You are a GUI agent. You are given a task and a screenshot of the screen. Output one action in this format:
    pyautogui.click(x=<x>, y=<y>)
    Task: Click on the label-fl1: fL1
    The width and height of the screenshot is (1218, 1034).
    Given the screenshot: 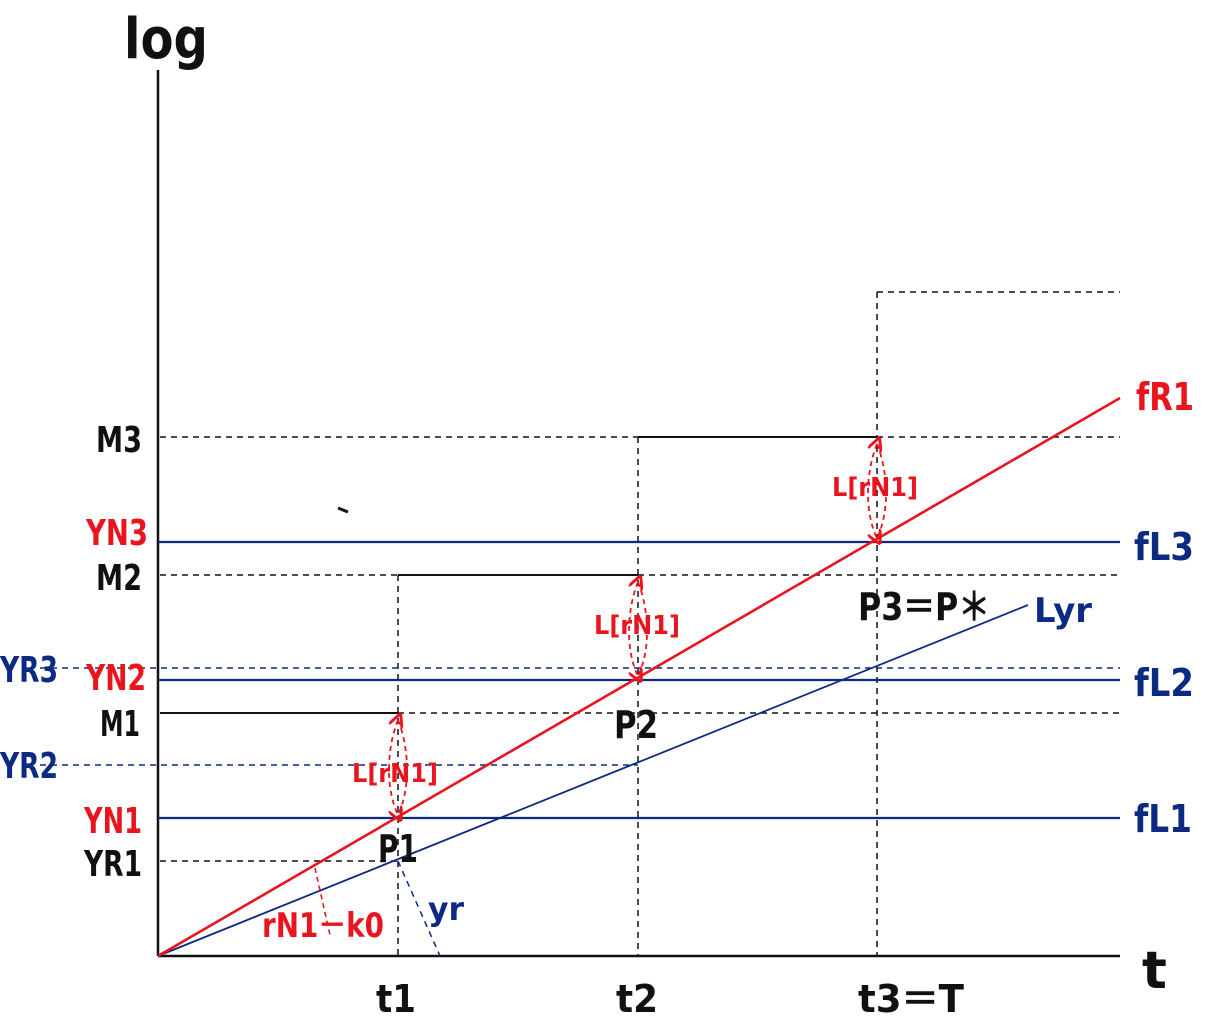 What is the action you would take?
    pyautogui.click(x=1163, y=819)
    